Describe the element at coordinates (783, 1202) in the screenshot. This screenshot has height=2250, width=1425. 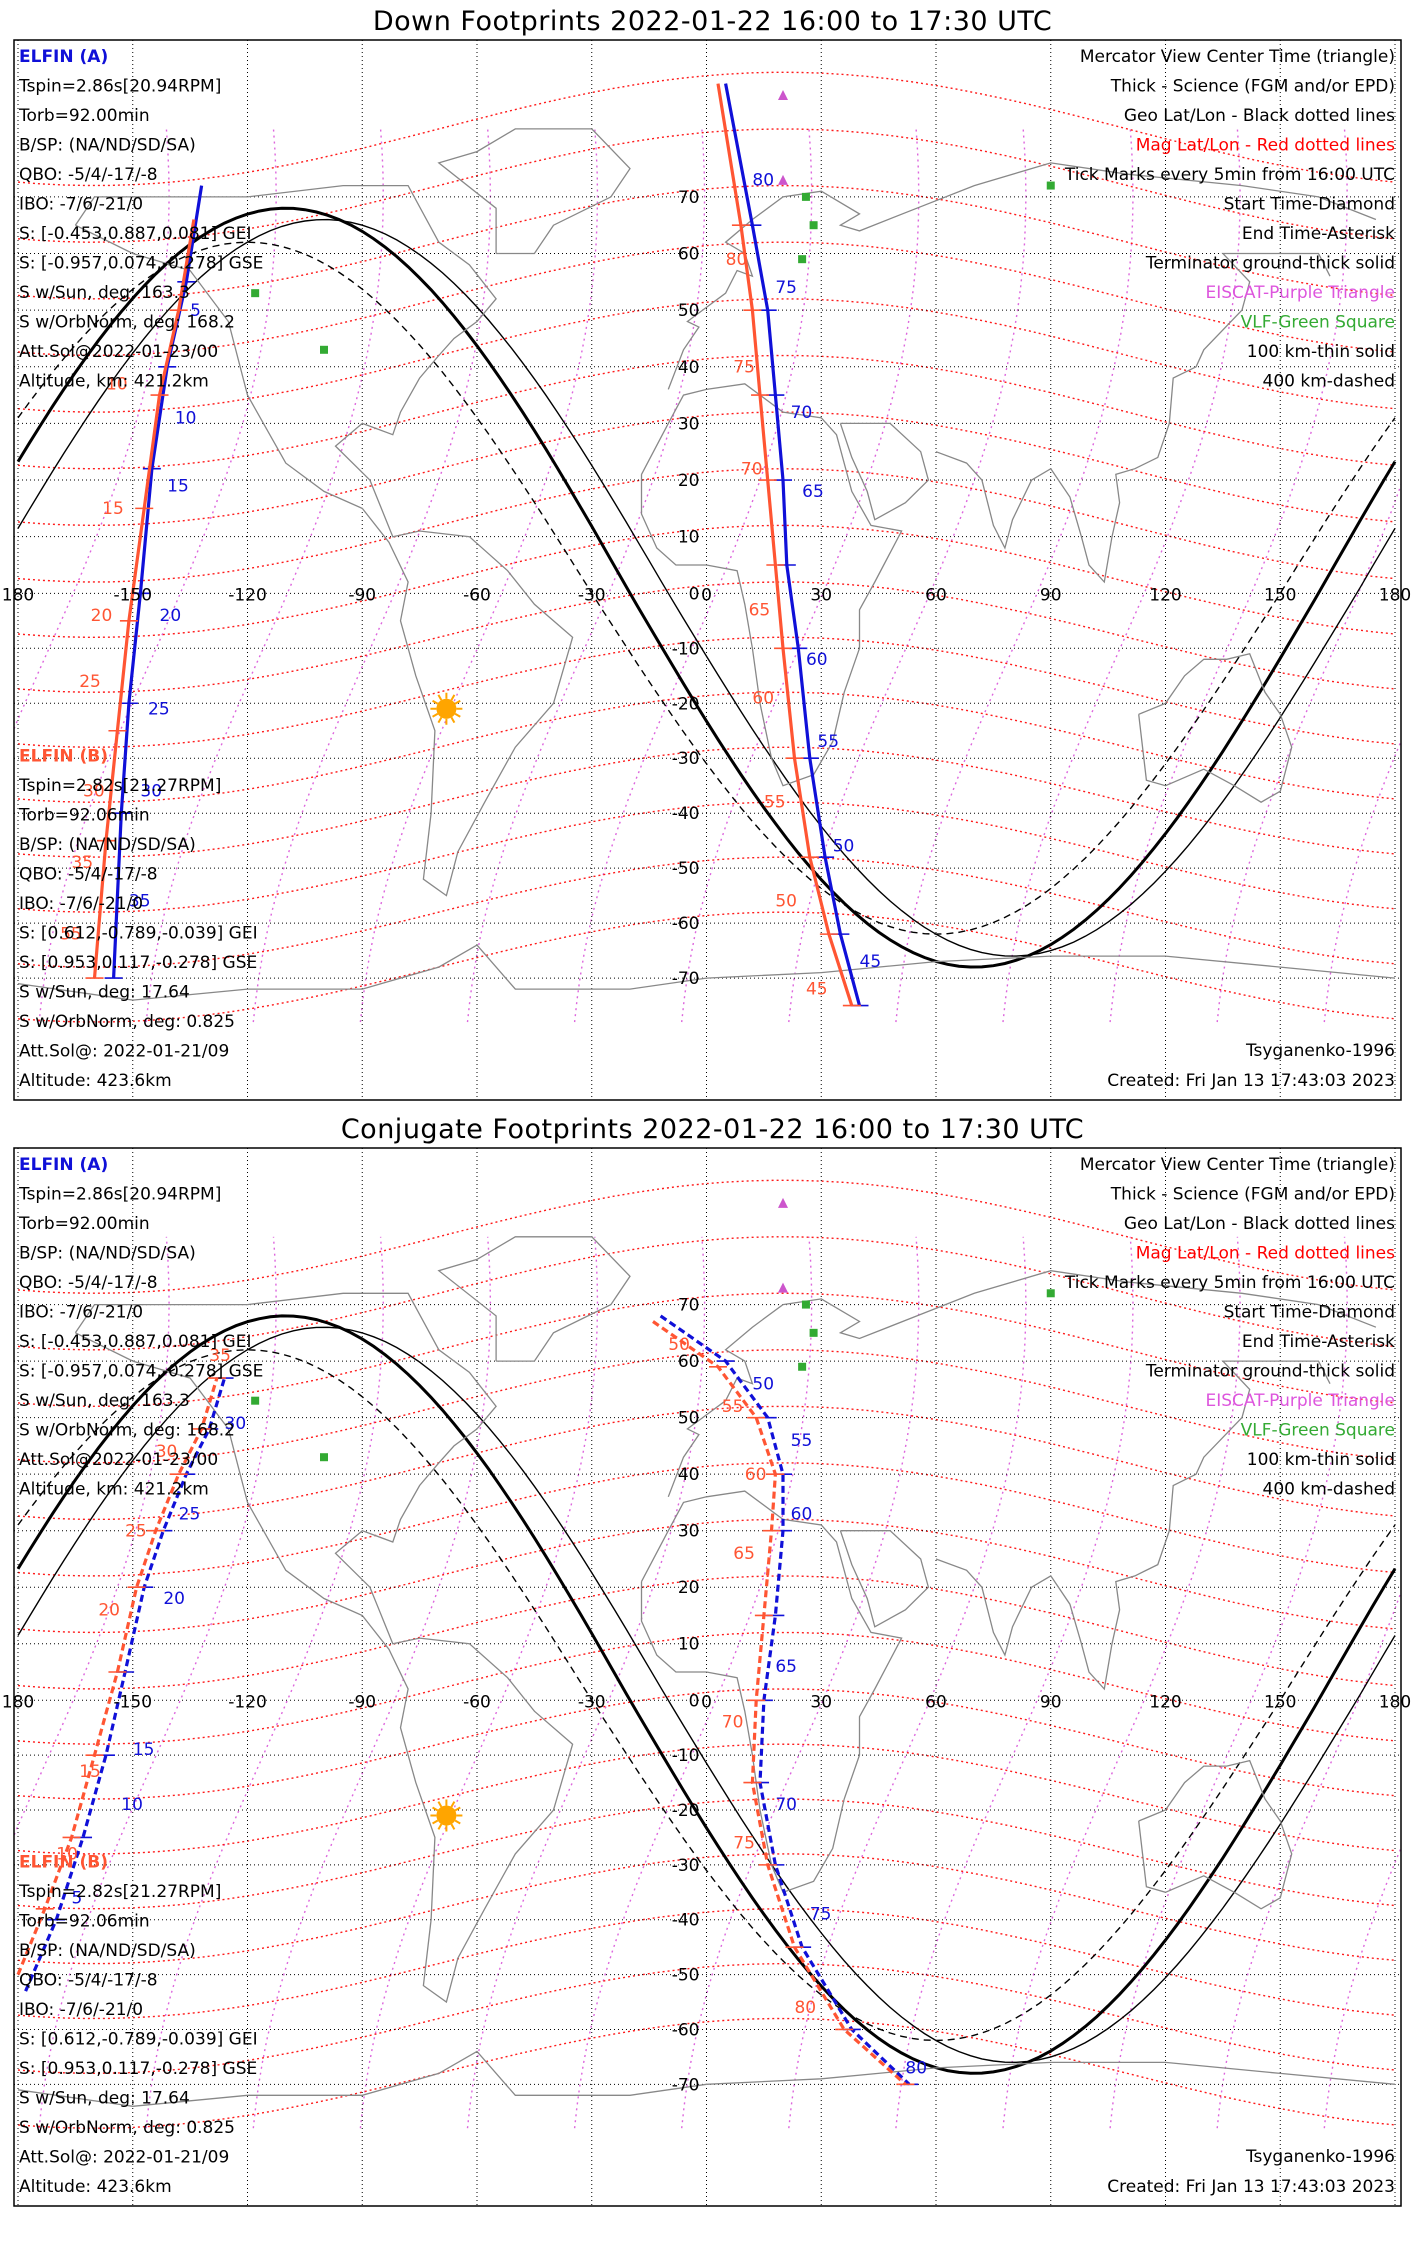
I see `eiscat-triangle` at that location.